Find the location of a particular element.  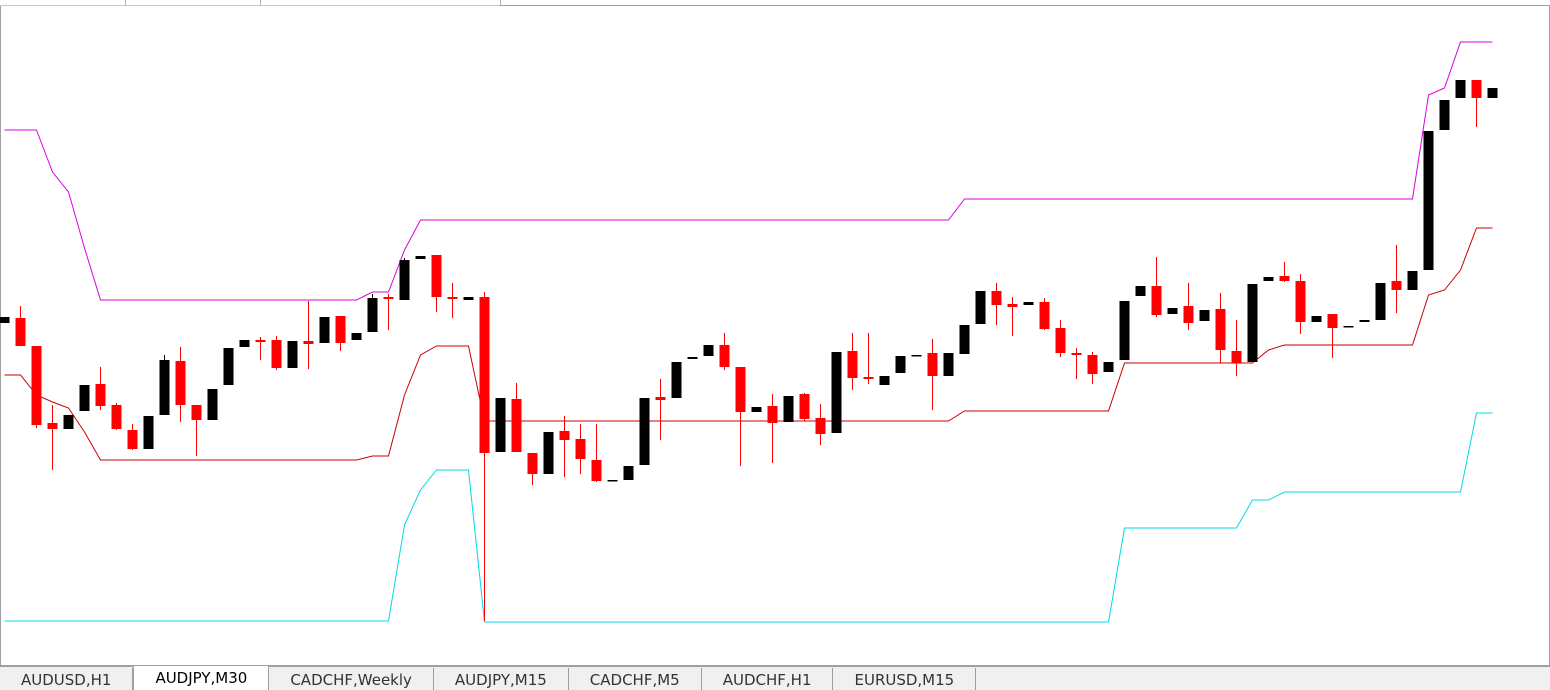

chart-tab: AUDUSD,H1 is located at coordinates (67, 679).